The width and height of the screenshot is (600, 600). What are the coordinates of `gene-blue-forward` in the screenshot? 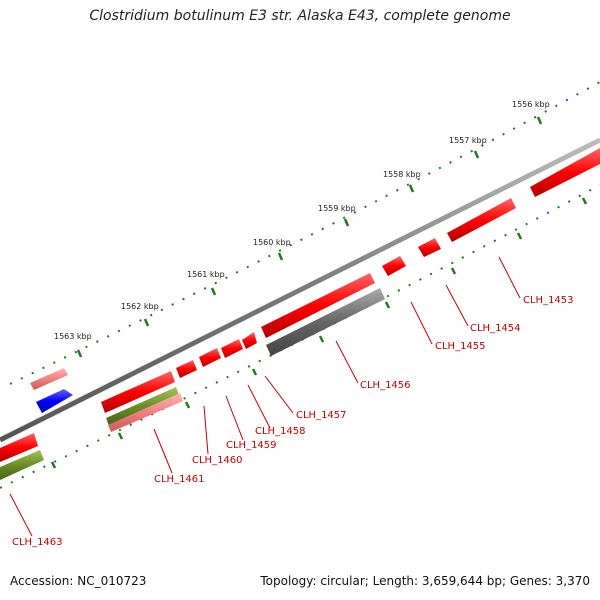 It's located at (54, 401).